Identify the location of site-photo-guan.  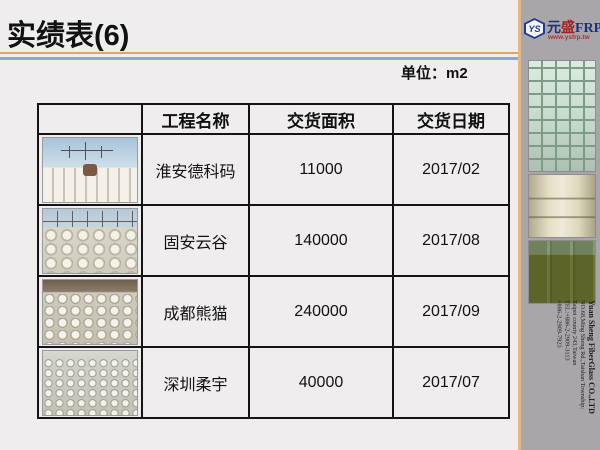
(90, 240).